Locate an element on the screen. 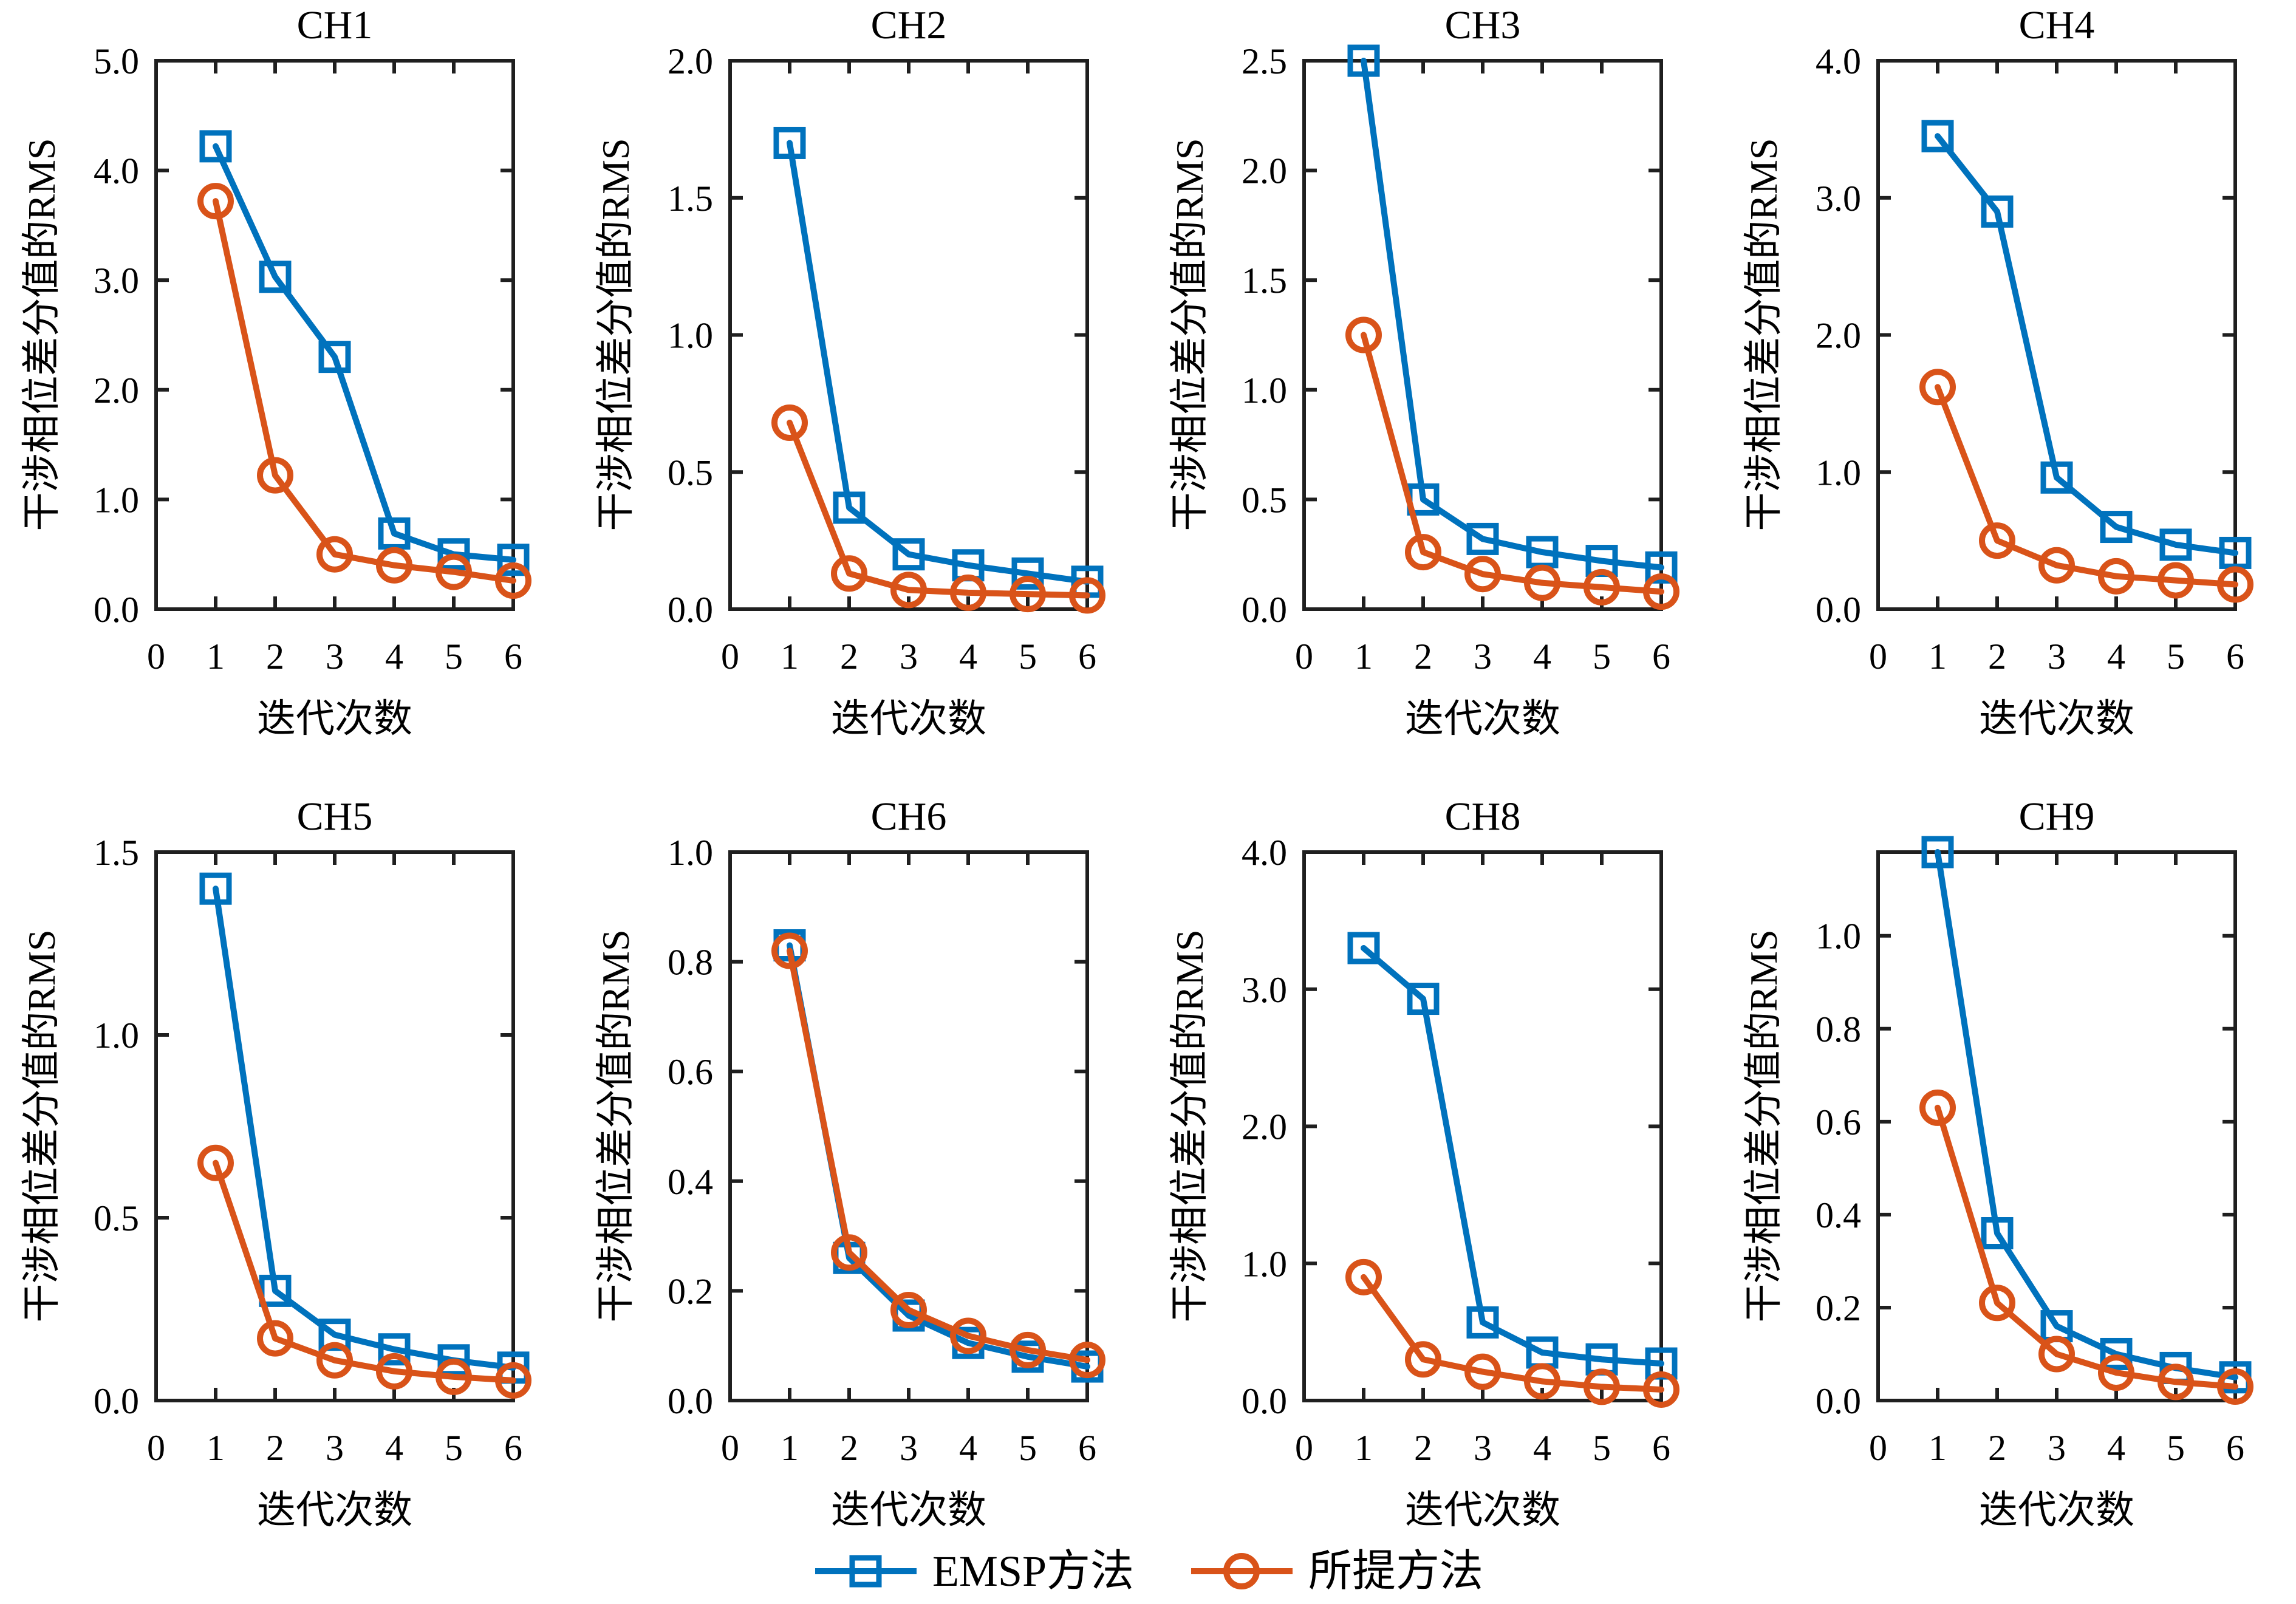 This screenshot has height=1604, width=2296. chart-ch5: CH5 干涉相位差分值的RMS 迭代次数 0 1 2 3 4 5 6 0.0 0.5 1.0 1.5 is located at coordinates (275, 1163).